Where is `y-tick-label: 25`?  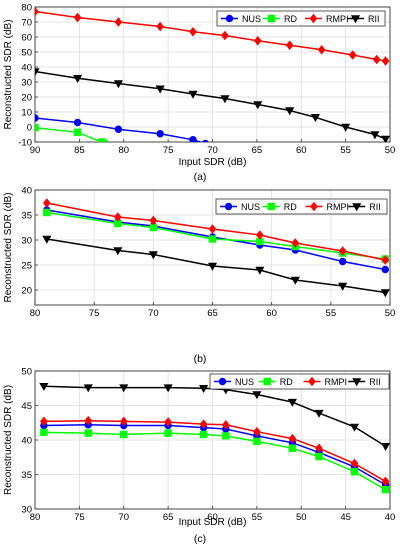
y-tick-label: 25 is located at coordinates (26, 265).